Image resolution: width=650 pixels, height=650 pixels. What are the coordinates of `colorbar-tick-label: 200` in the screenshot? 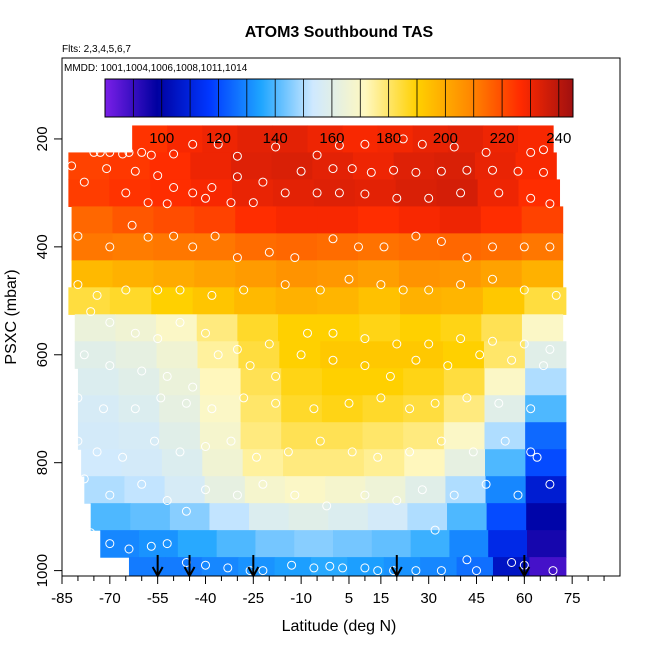 It's located at (445, 138).